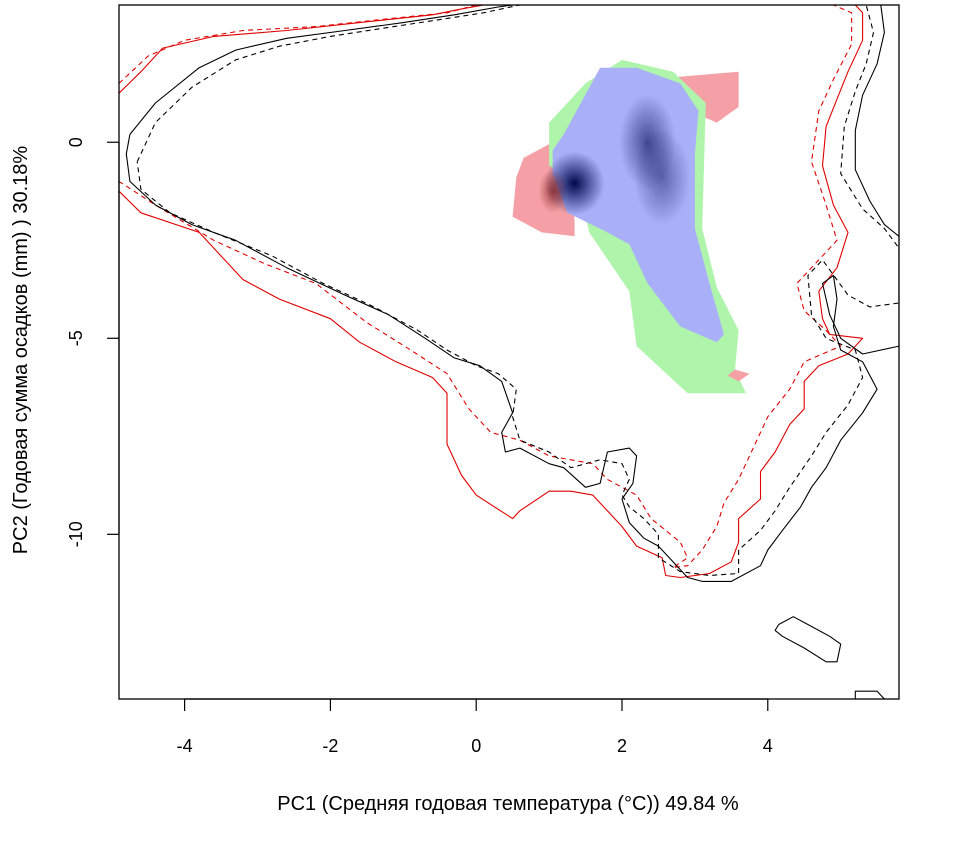  What do you see at coordinates (476, 746) in the screenshot?
I see `x-tick-label: 0` at bounding box center [476, 746].